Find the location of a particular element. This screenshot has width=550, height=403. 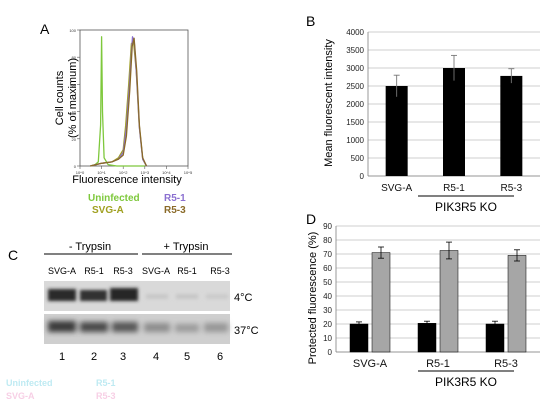

panel-d-ytick-label-0: 0 is located at coordinates (330, 352).